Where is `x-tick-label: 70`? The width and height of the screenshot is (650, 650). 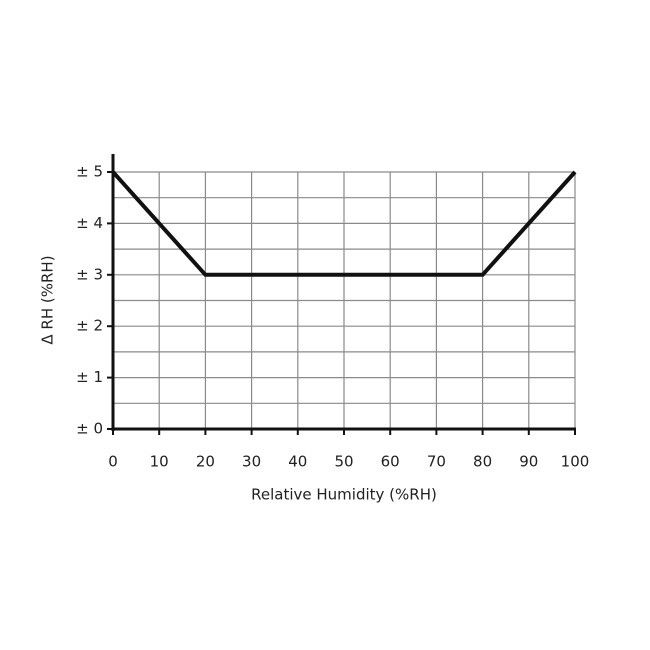
x-tick-label: 70 is located at coordinates (436, 462).